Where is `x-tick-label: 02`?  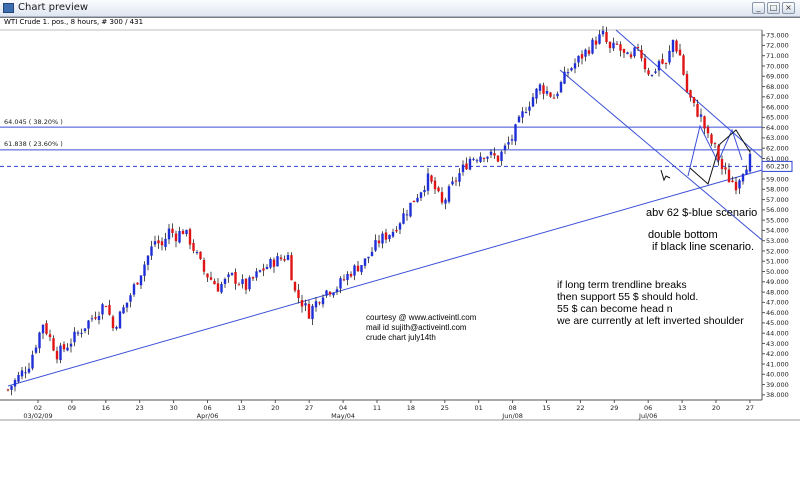 x-tick-label: 02 is located at coordinates (38, 408).